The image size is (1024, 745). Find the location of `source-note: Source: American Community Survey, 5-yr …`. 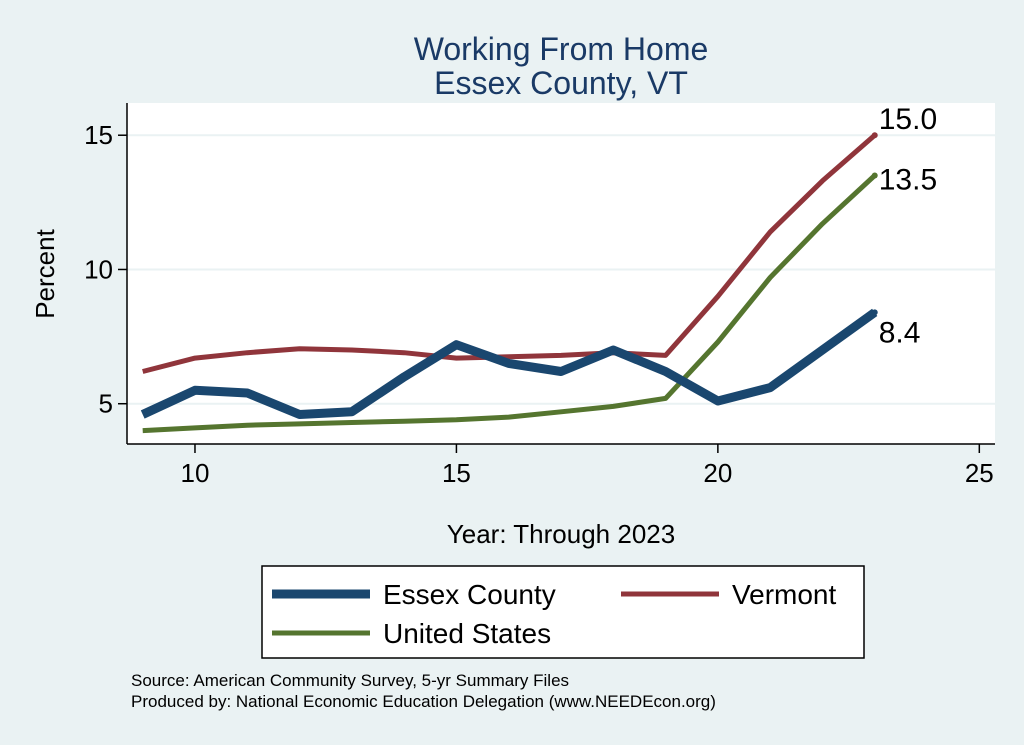

source-note: Source: American Community Survey, 5-yr … is located at coordinates (350, 680).